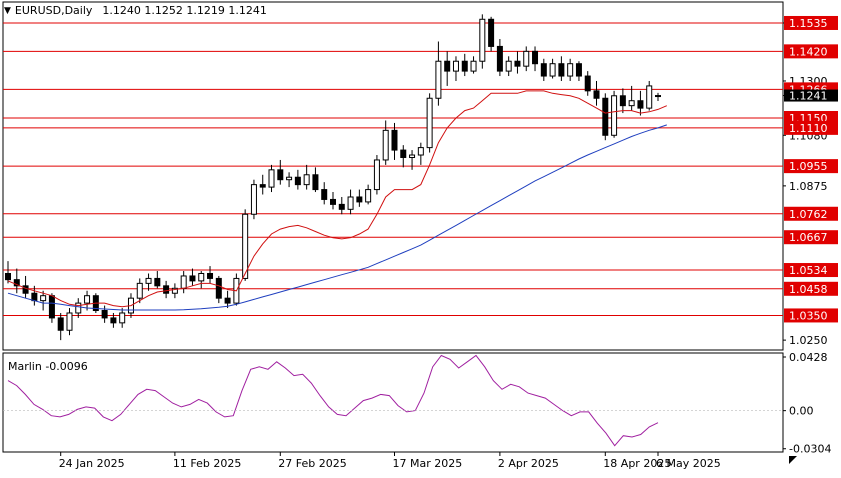 This screenshot has width=841, height=478. I want to click on symbol-timeframe: EURUSD,Daily, so click(53, 10).